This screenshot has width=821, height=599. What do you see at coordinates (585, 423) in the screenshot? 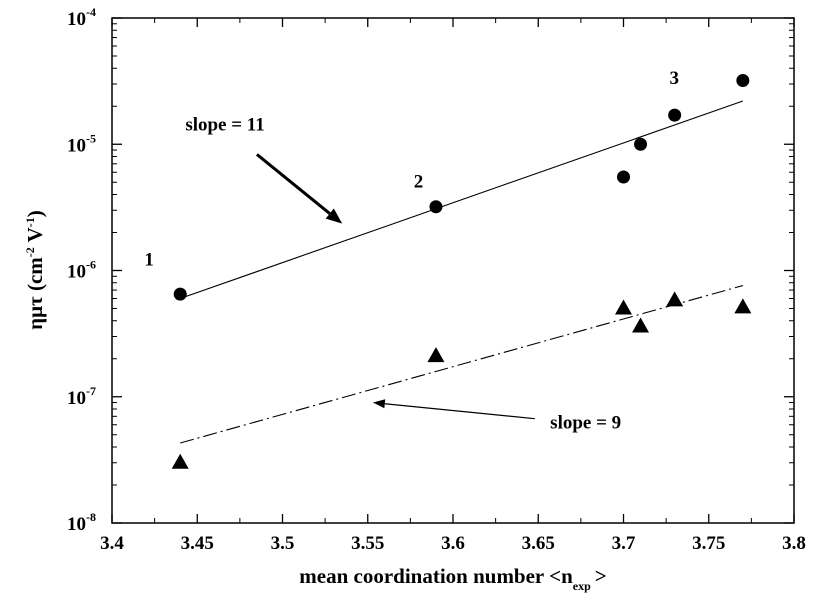
I see `annotation-label: slope = 9` at bounding box center [585, 423].